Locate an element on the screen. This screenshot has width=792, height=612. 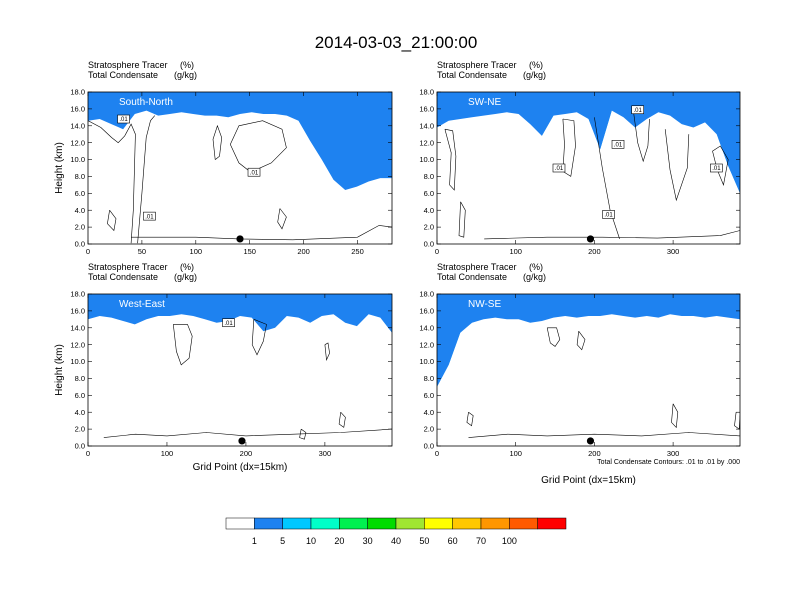
colorbar-label: 1 is located at coordinates (254, 541).